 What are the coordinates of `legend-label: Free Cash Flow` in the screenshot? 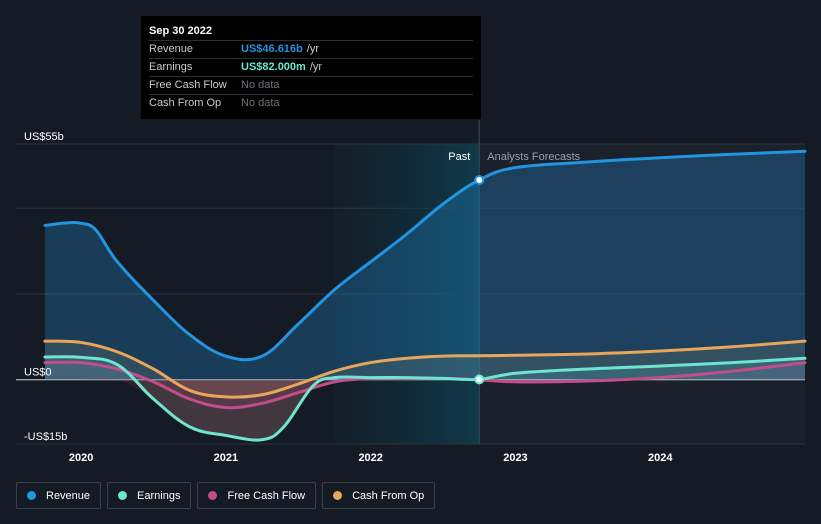 It's located at (266, 495).